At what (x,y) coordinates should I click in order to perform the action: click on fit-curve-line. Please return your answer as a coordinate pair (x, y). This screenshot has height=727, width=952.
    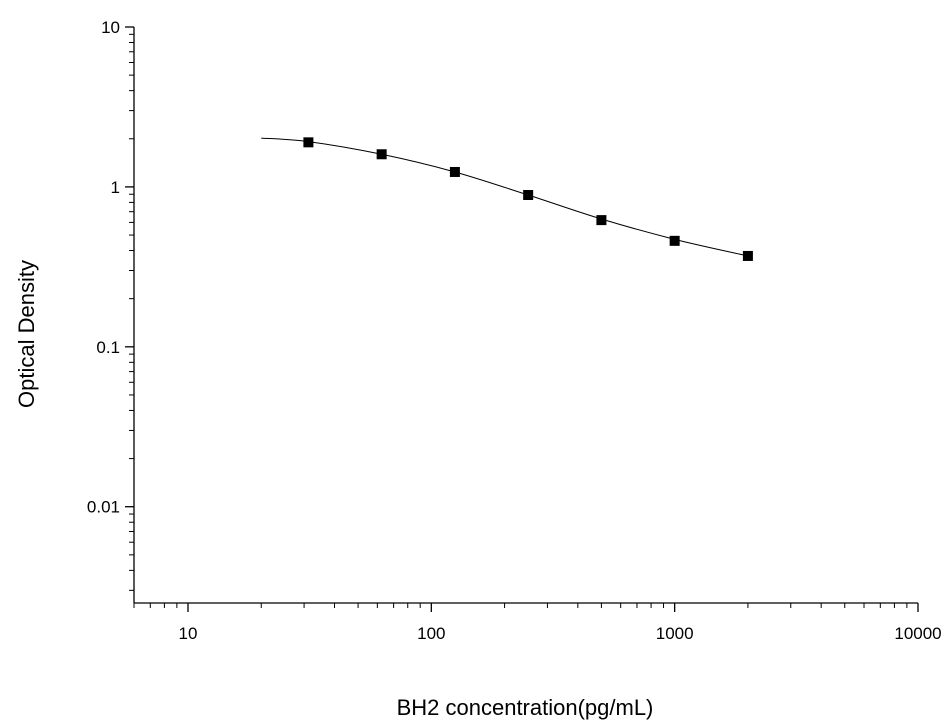
    Looking at the image, I should click on (505, 197).